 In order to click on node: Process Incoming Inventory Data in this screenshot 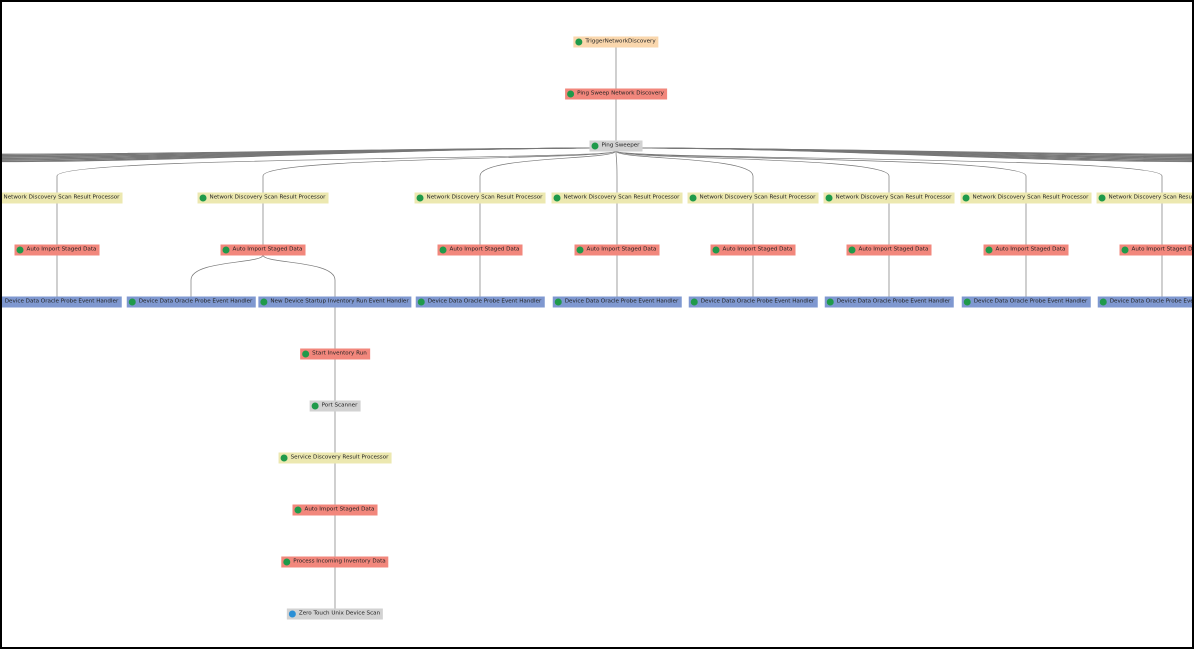, I will do `click(335, 562)`.